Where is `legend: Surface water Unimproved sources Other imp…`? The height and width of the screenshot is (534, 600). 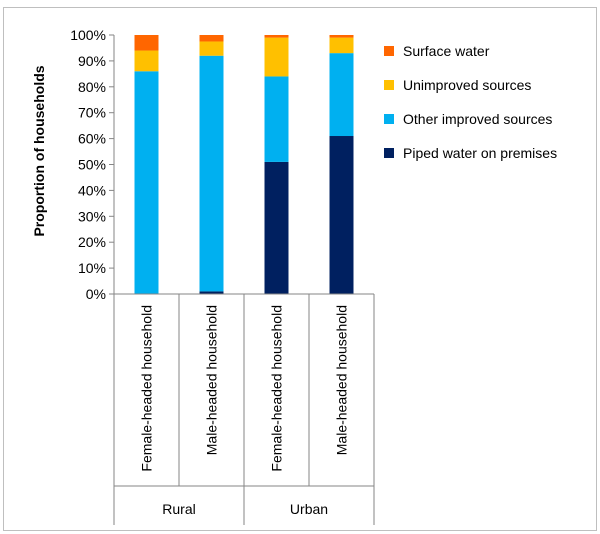
legend: Surface water Unimproved sources Other imp… is located at coordinates (470, 102).